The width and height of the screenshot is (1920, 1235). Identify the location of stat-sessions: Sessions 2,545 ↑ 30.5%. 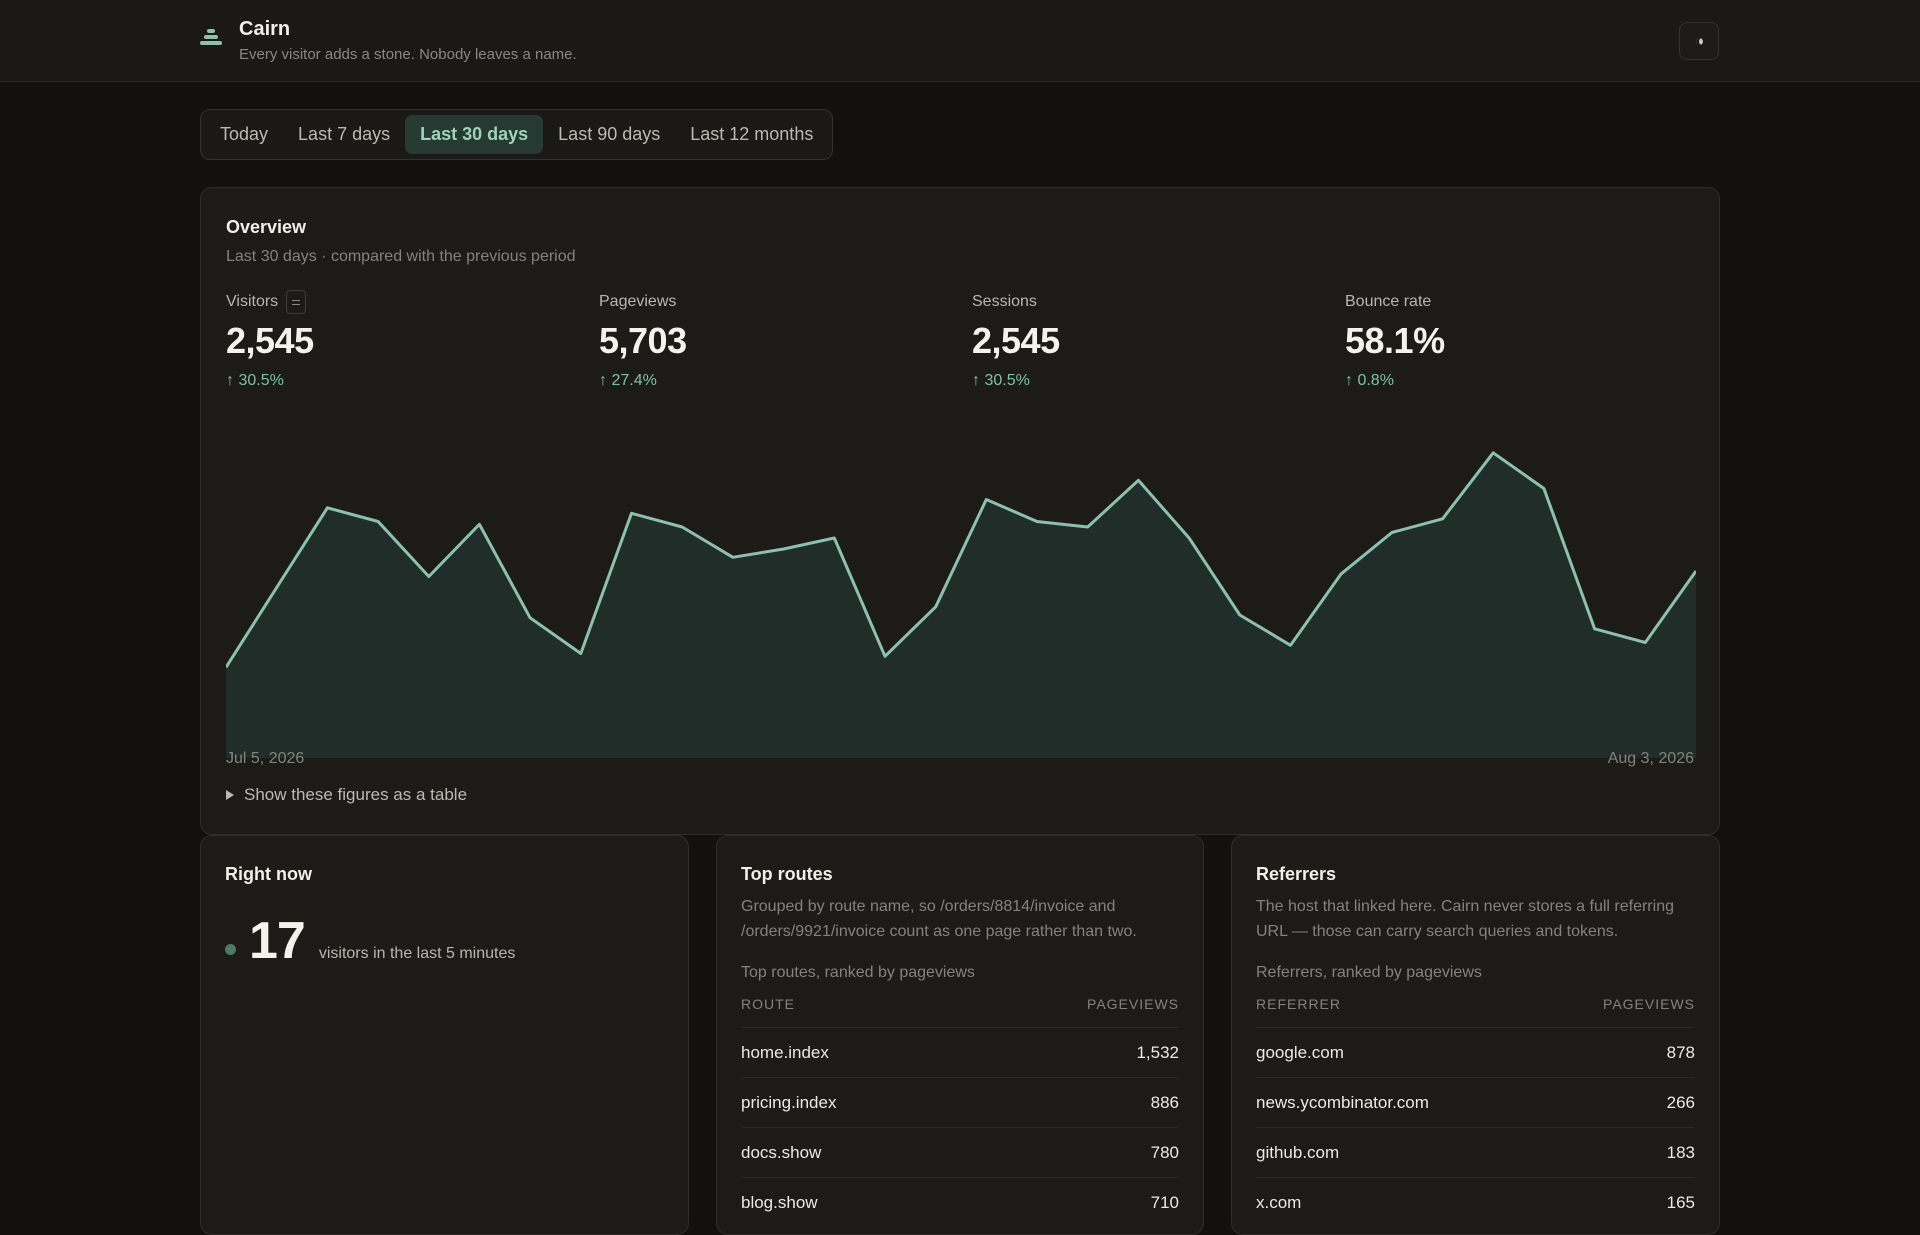
(1016, 341).